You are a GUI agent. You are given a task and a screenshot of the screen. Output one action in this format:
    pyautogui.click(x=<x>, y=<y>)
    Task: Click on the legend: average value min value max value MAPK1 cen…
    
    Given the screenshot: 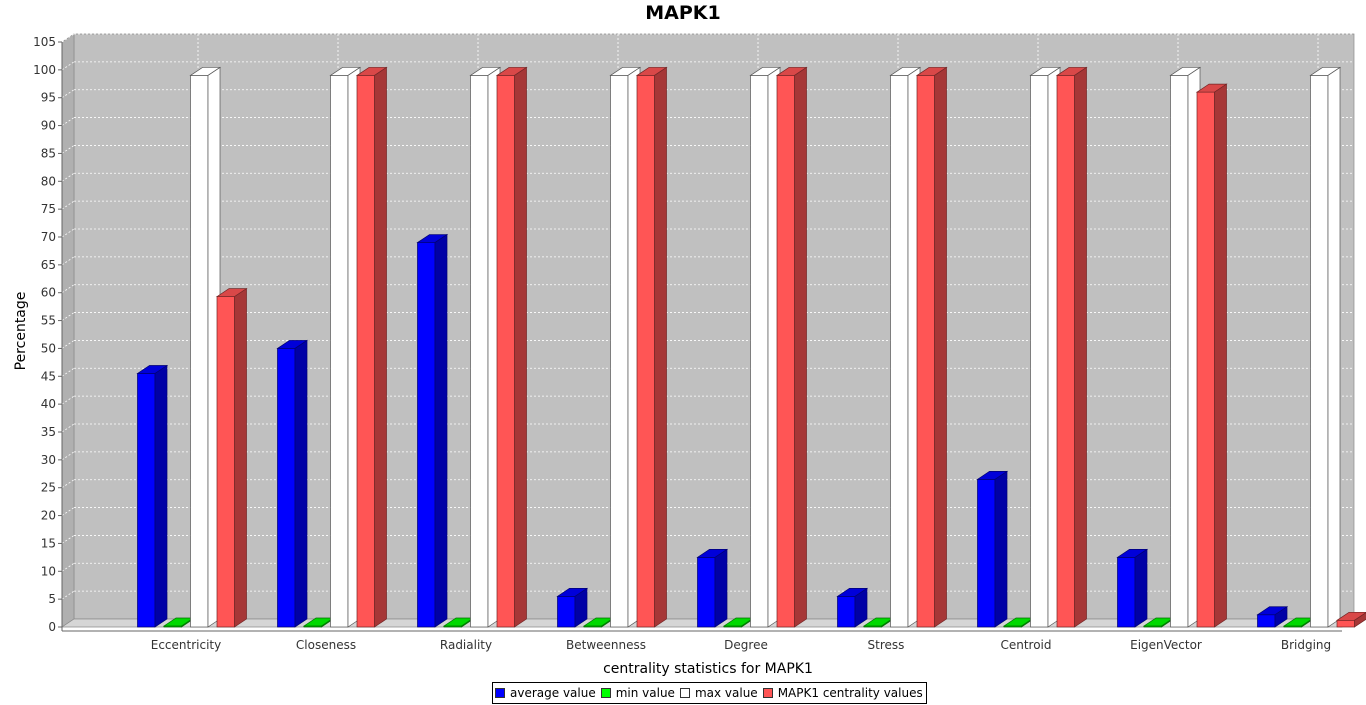 What is the action you would take?
    pyautogui.click(x=709, y=693)
    